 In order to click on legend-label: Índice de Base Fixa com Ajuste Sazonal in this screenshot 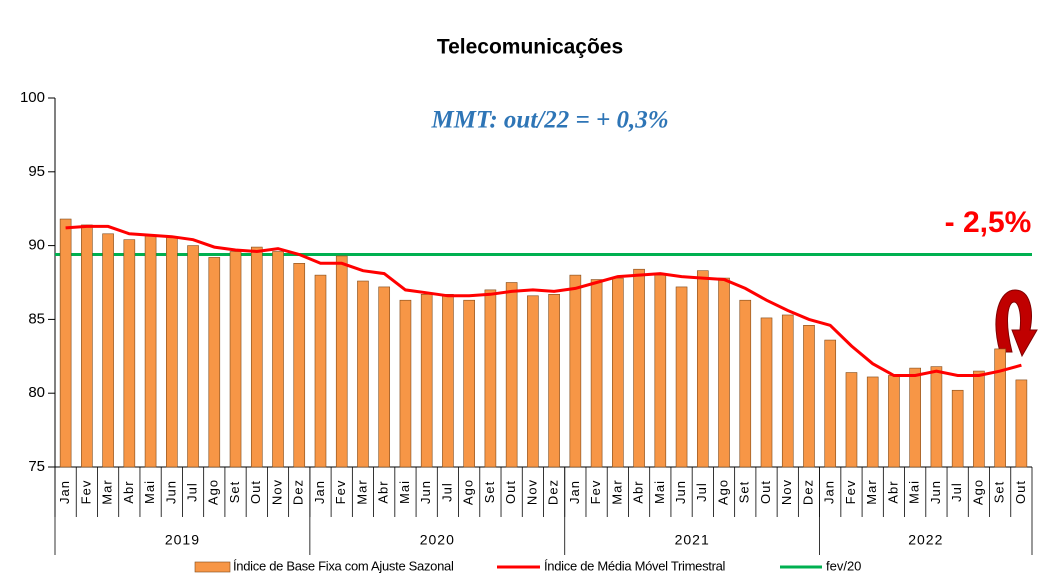, I will do `click(343, 565)`.